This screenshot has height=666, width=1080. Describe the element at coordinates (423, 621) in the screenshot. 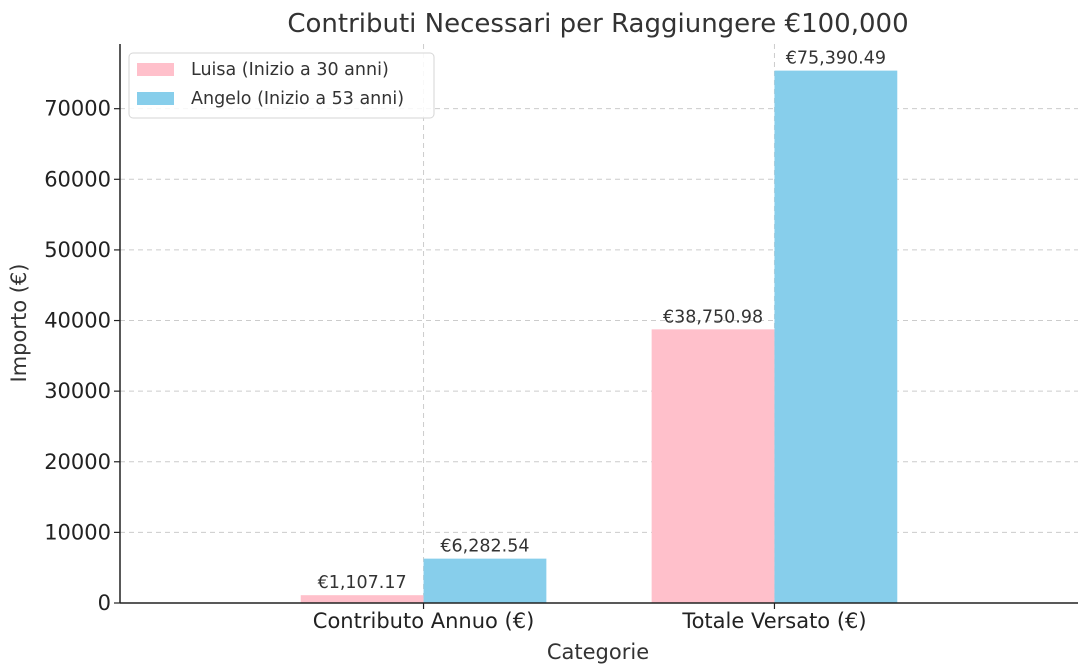

I see `x-tick-label: Contributo Annuo (€)` at that location.